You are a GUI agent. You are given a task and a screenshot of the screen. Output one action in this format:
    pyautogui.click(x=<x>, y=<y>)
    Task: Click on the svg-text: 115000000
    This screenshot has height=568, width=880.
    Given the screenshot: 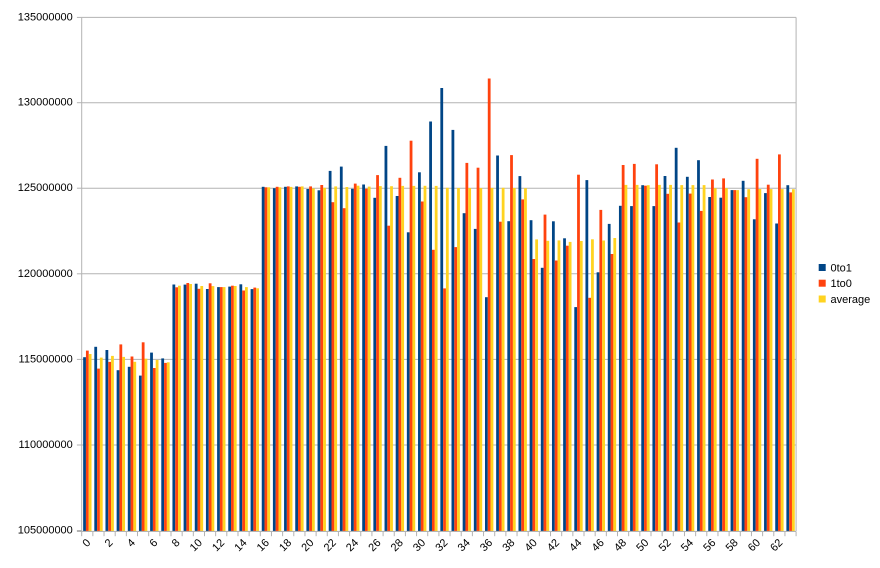 What is the action you would take?
    pyautogui.click(x=46, y=359)
    